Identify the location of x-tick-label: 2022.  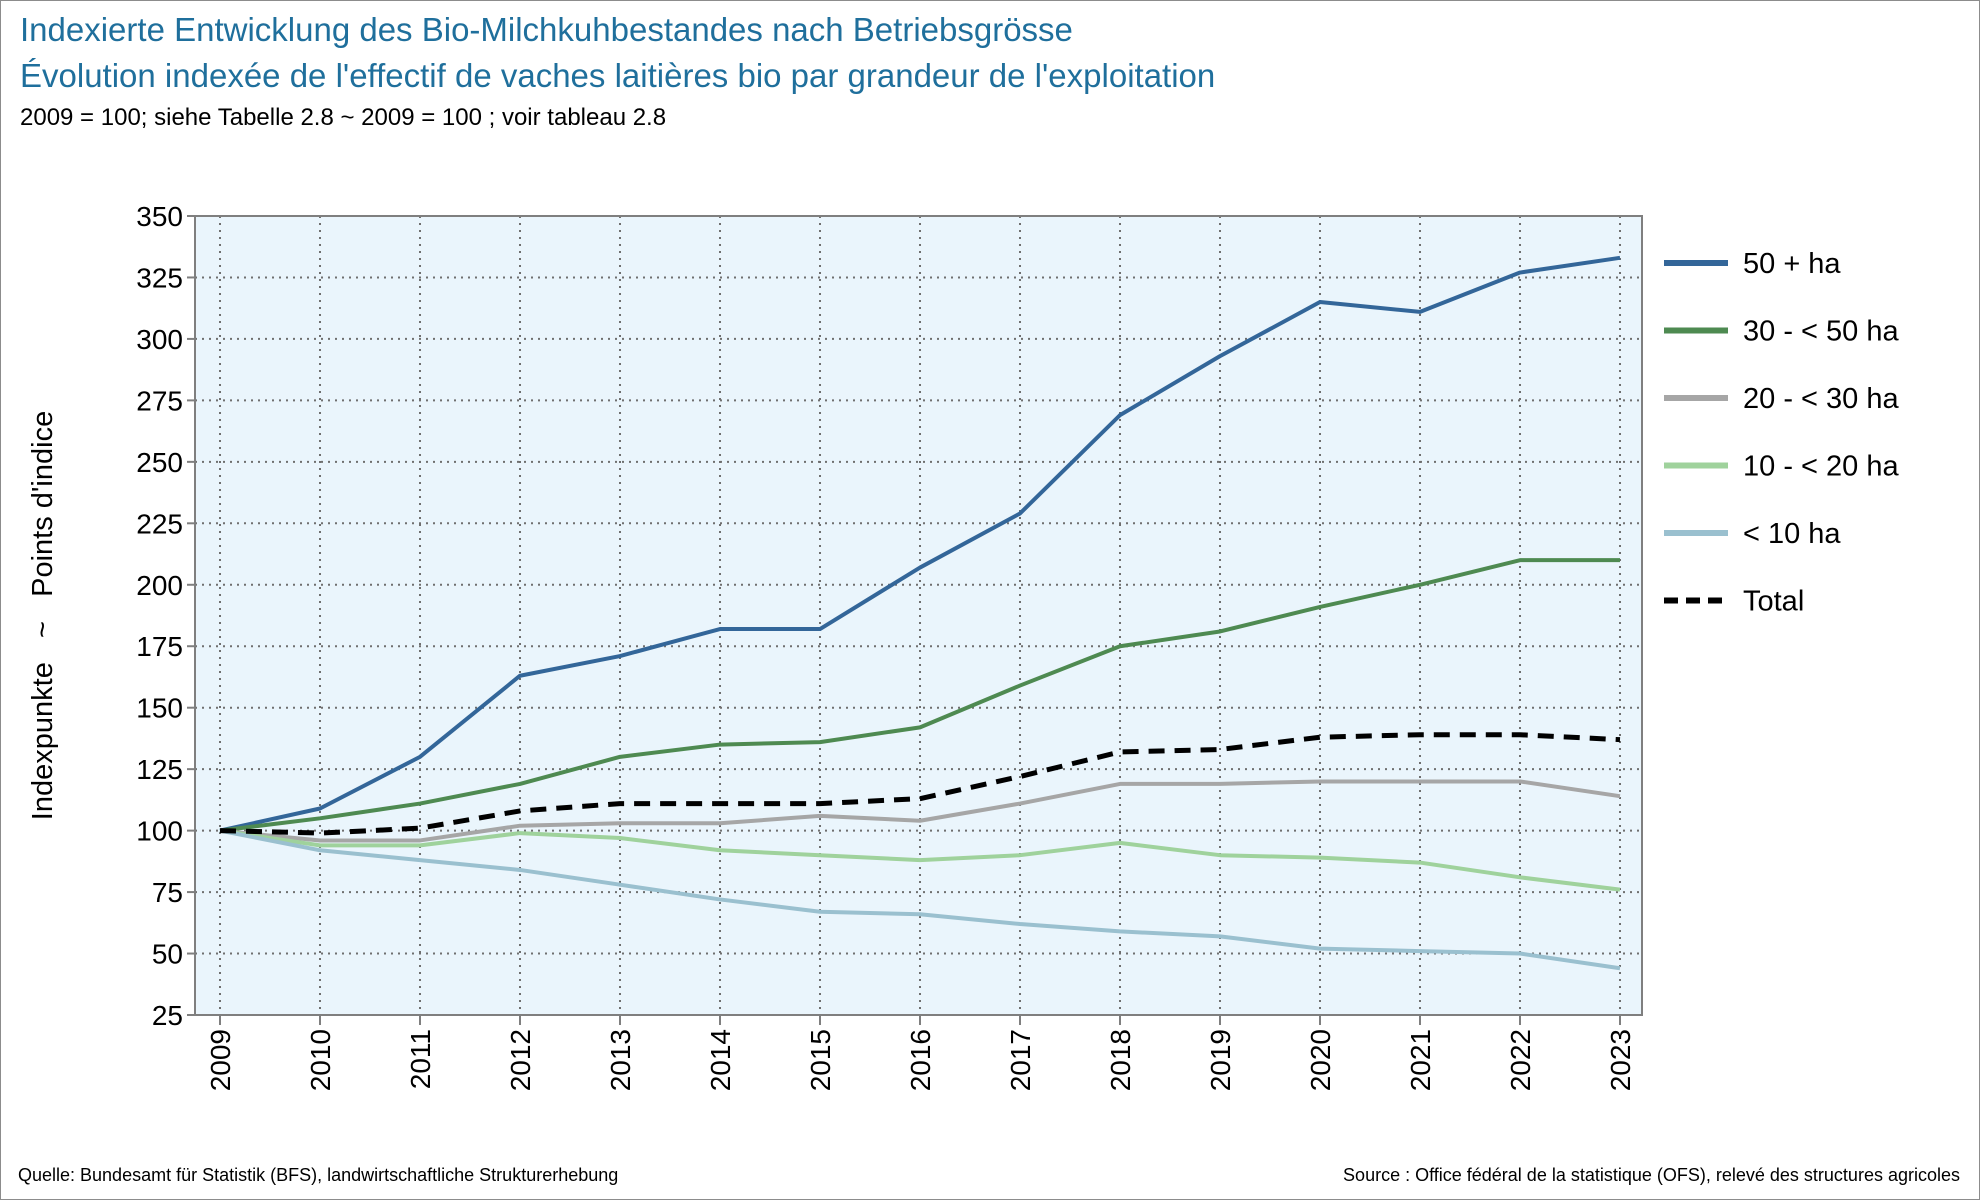
(1520, 1060).